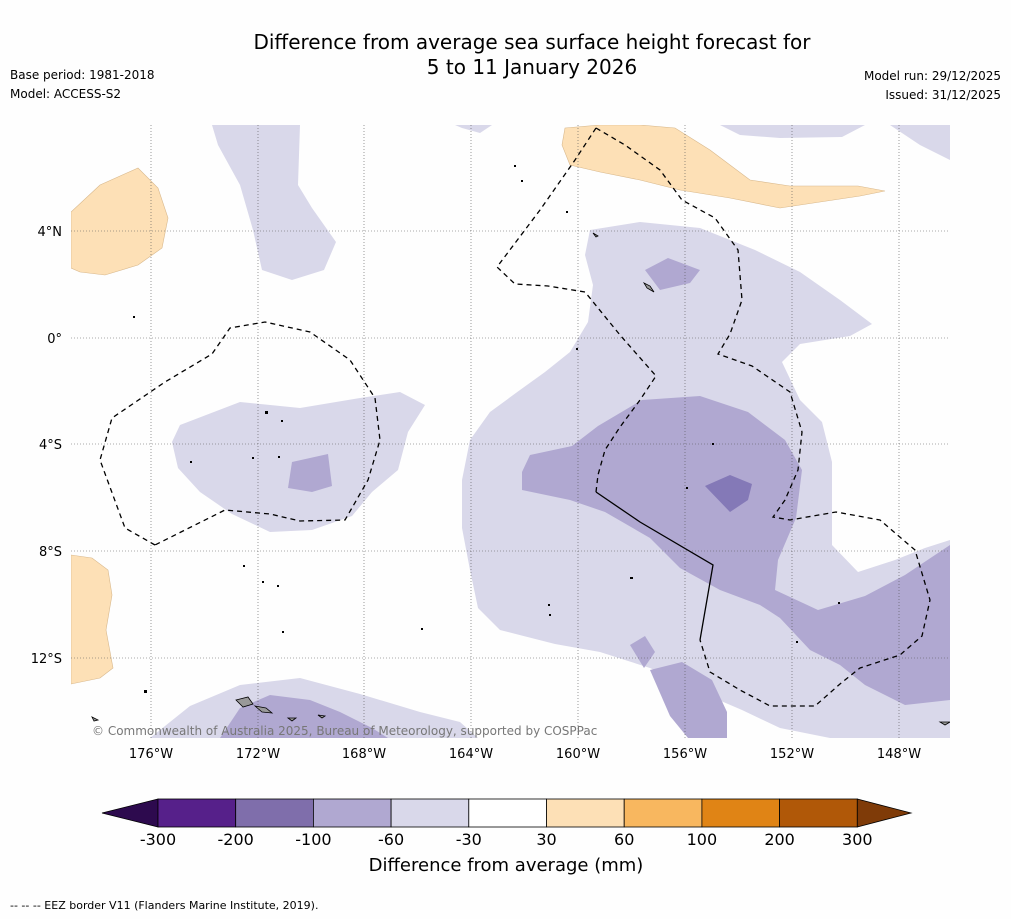 The image size is (1011, 919). What do you see at coordinates (792, 754) in the screenshot?
I see `lon-label: 152°W` at bounding box center [792, 754].